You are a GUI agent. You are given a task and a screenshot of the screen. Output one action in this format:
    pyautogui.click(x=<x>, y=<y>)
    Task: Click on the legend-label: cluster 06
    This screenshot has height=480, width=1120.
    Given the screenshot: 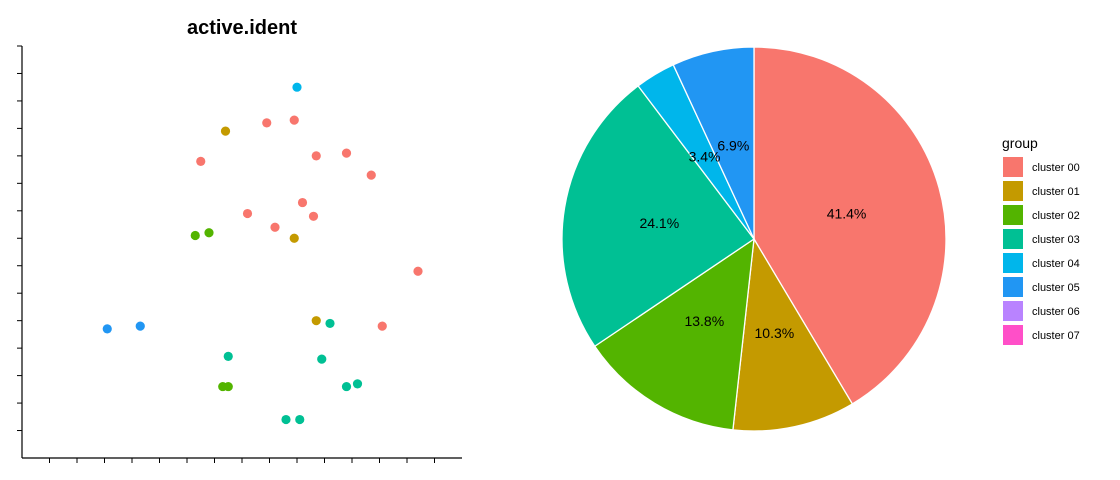 What is the action you would take?
    pyautogui.click(x=1056, y=312)
    